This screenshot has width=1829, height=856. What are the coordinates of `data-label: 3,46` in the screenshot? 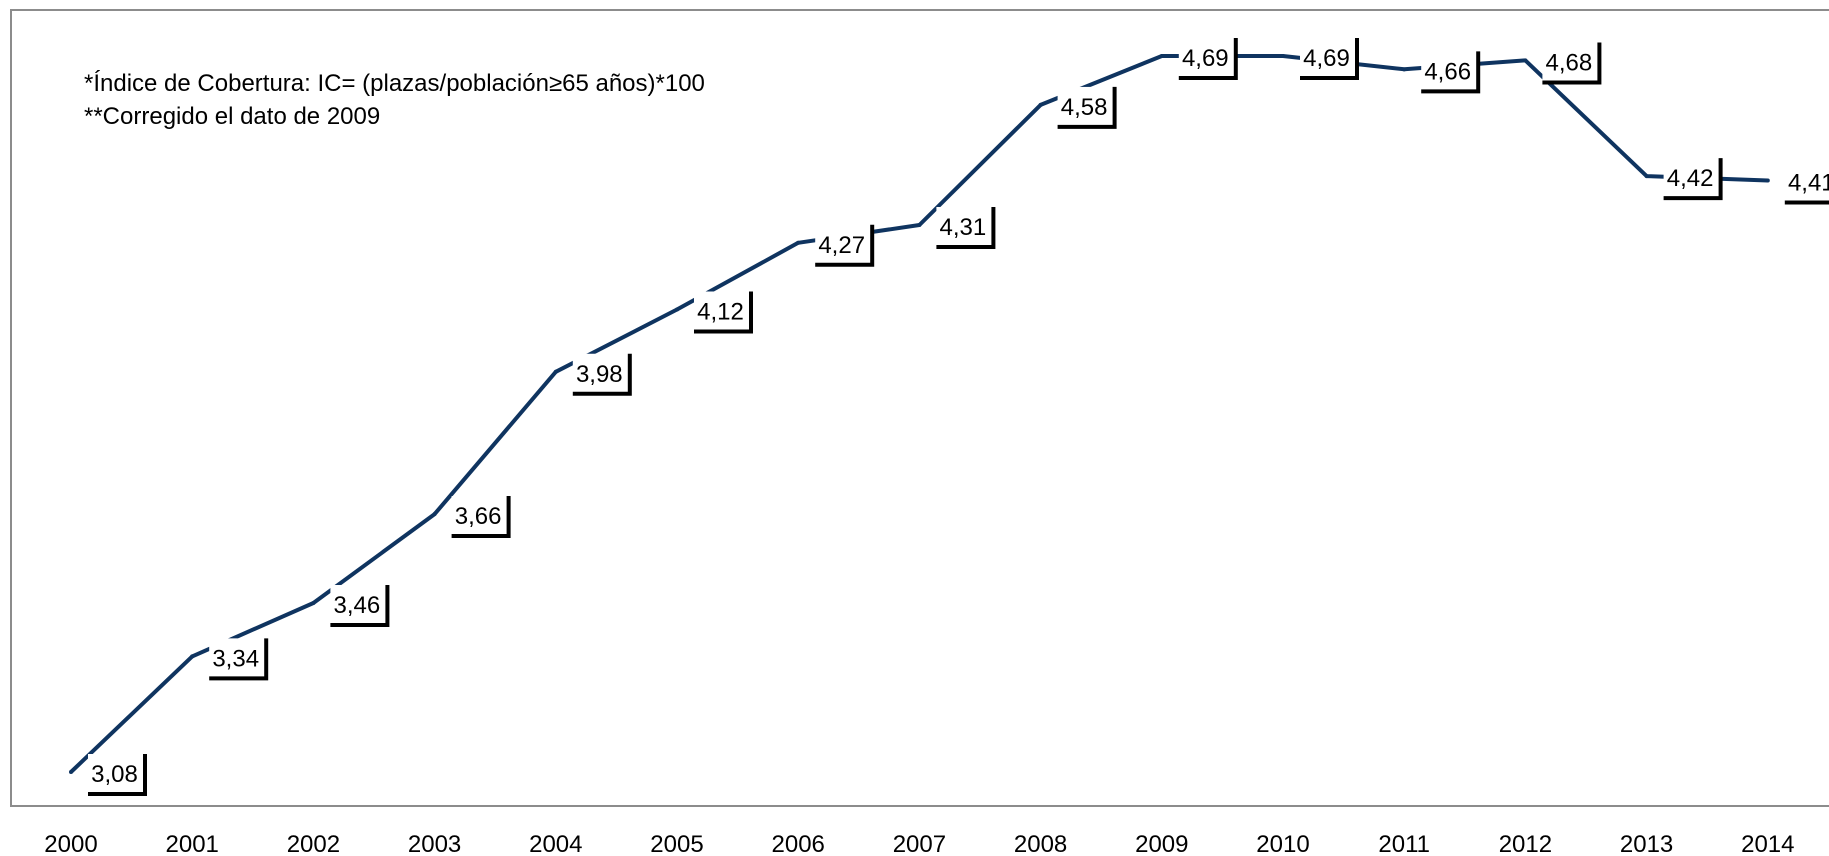 It's located at (360, 606).